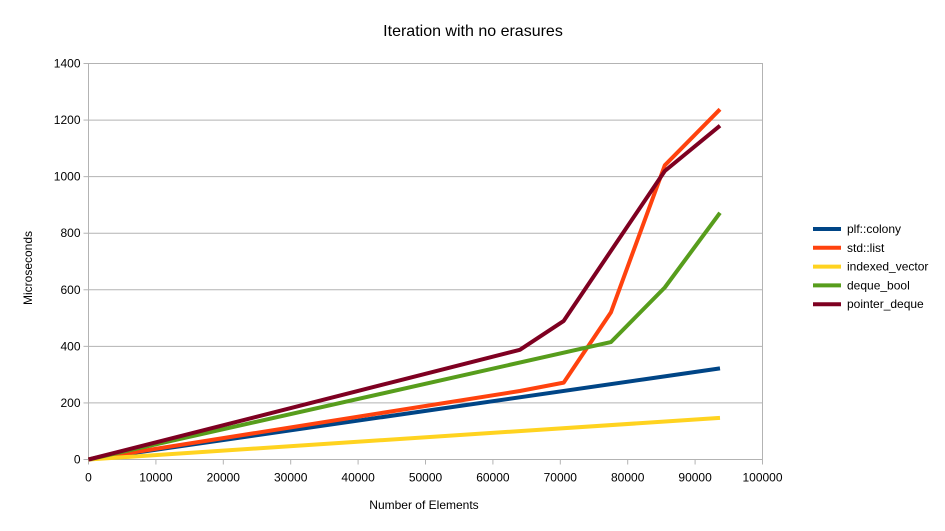 This screenshot has height=531, width=945. Describe the element at coordinates (887, 267) in the screenshot. I see `legend-label-indexed-vector: indexed_vector` at that location.